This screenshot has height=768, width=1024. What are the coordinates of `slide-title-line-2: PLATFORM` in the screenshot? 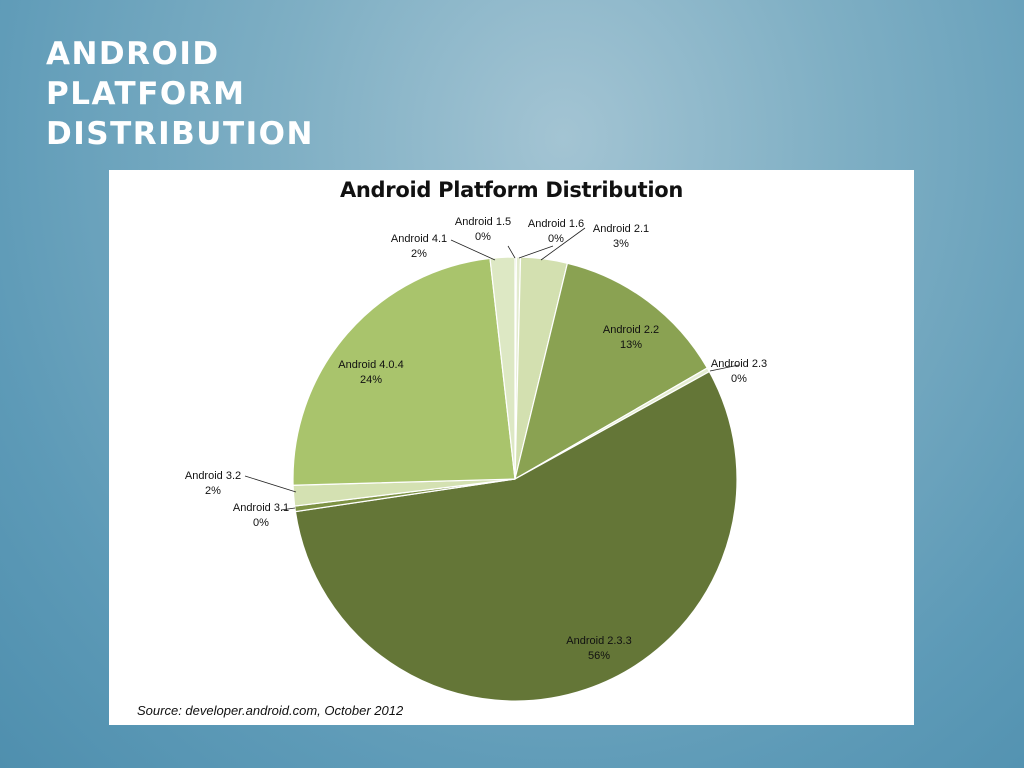 It's located at (146, 94).